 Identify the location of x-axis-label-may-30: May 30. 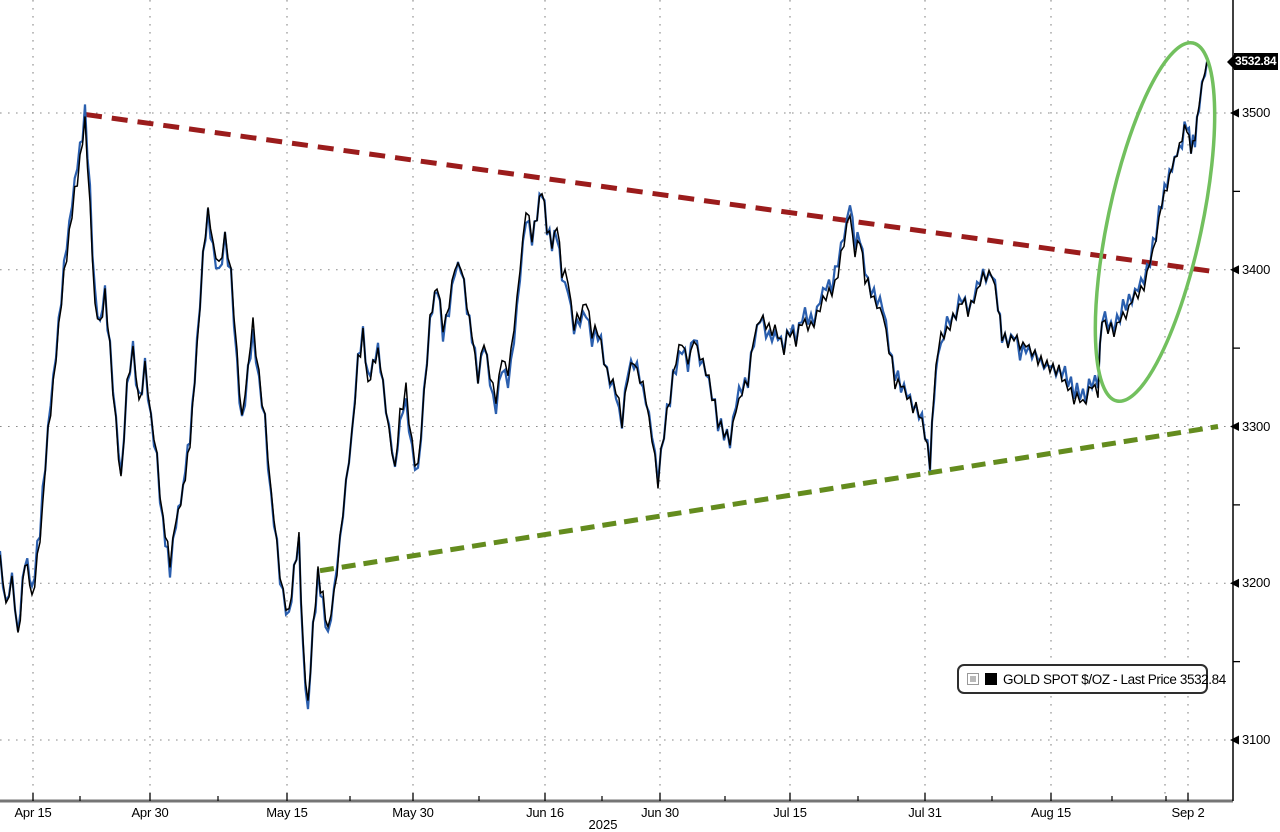
(413, 812).